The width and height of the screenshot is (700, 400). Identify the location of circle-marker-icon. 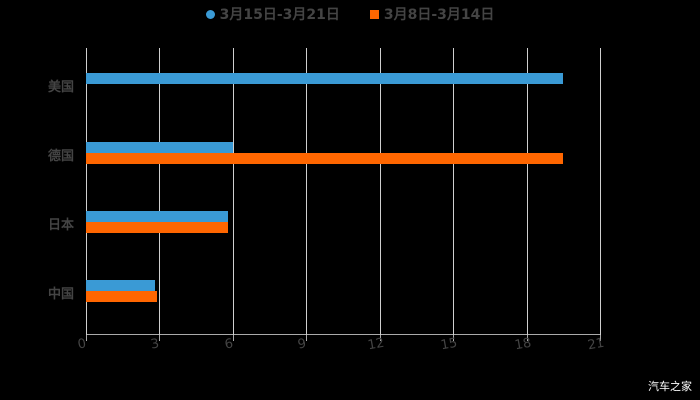
(210, 14).